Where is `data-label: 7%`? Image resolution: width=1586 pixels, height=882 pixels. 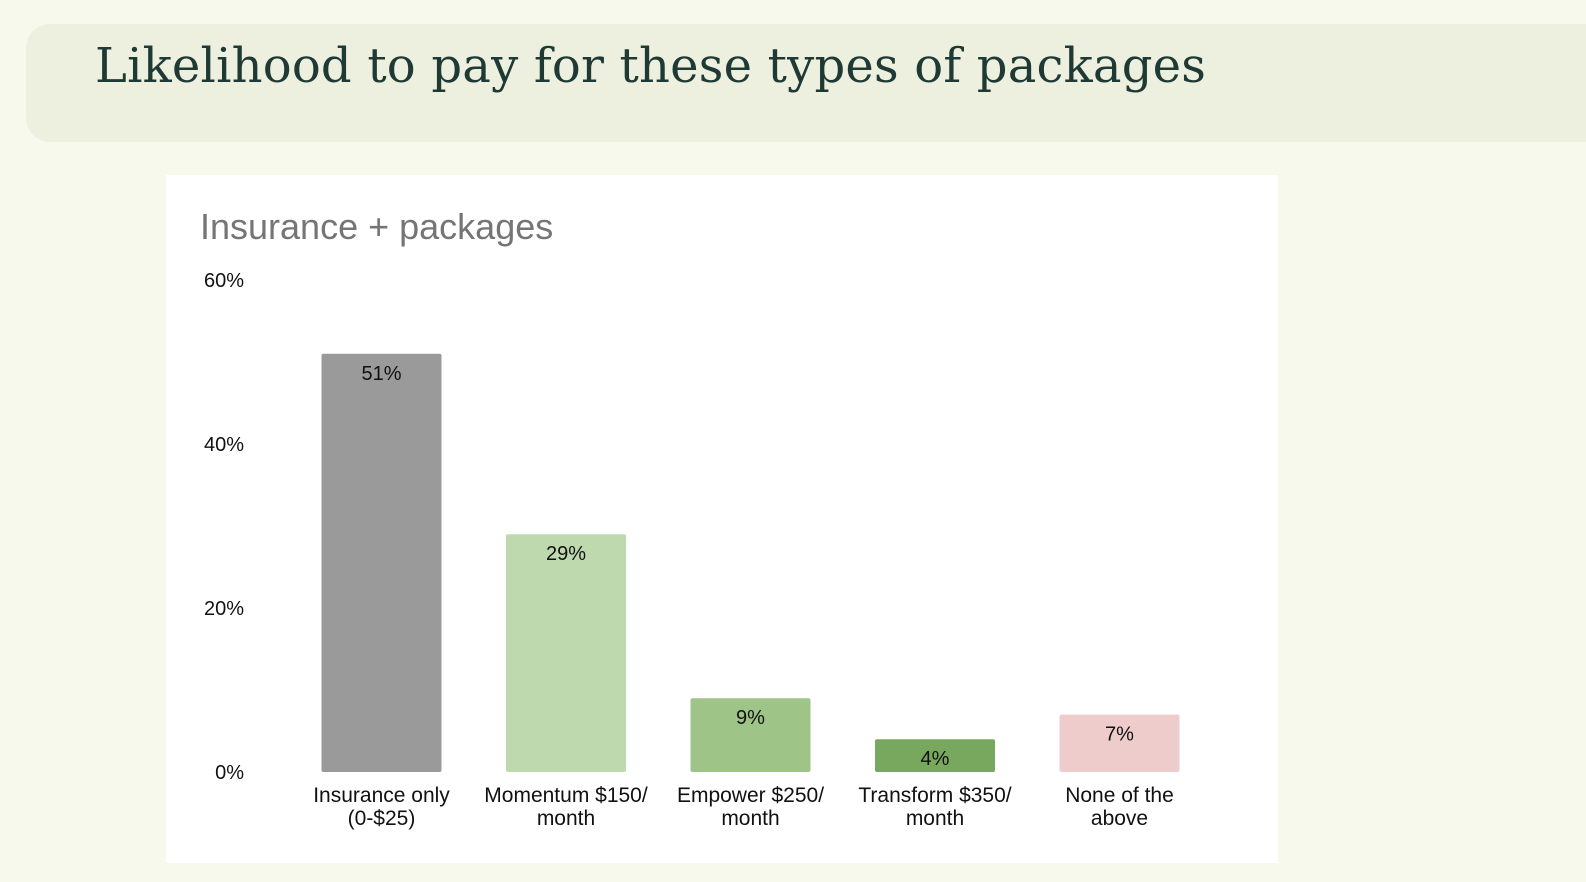 data-label: 7% is located at coordinates (1119, 735).